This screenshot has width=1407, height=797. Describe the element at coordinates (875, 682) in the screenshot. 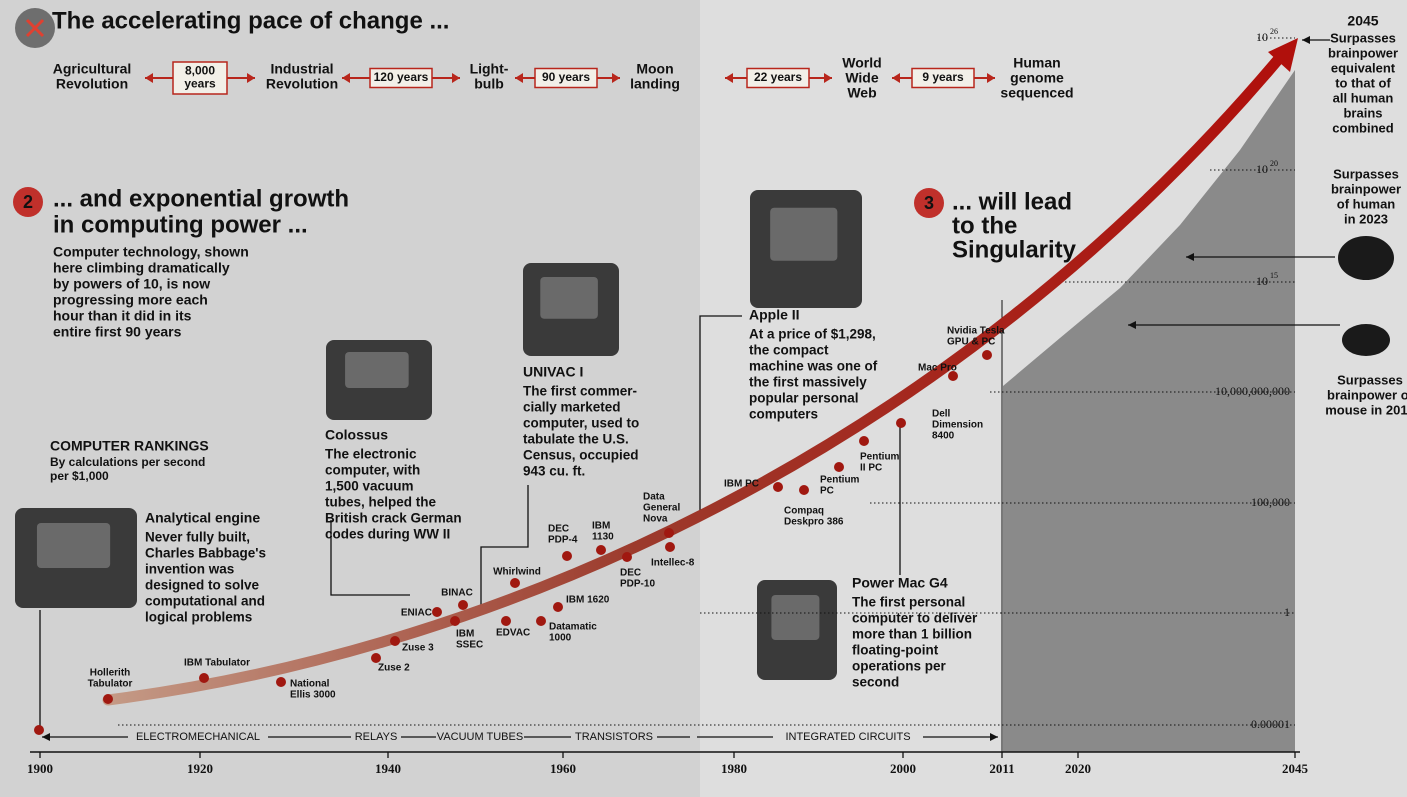

I see `callout-body: second` at that location.